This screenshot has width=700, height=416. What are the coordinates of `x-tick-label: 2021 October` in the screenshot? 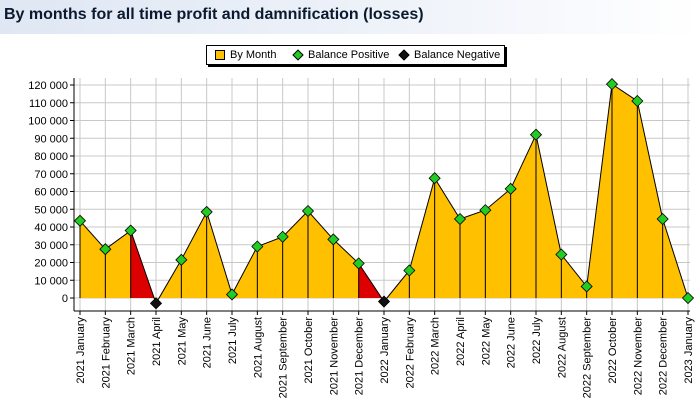 It's located at (309, 350).